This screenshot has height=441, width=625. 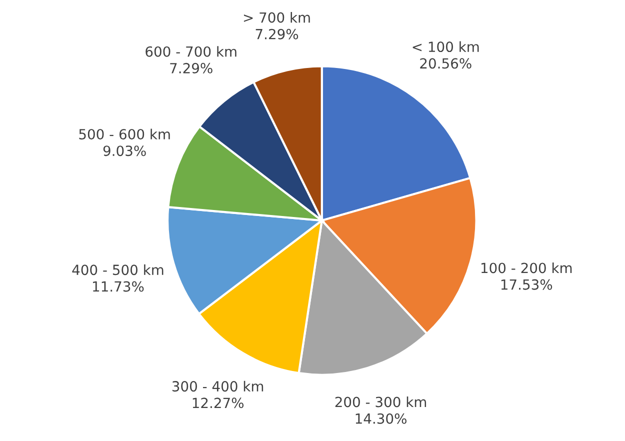 What do you see at coordinates (218, 403) in the screenshot?
I see `data-label: 12.27%` at bounding box center [218, 403].